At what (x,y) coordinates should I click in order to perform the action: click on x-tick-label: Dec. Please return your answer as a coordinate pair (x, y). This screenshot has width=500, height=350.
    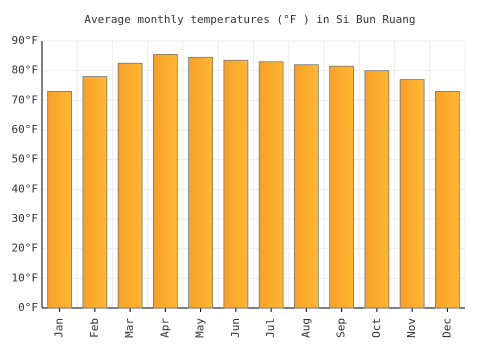
    Looking at the image, I should click on (446, 328).